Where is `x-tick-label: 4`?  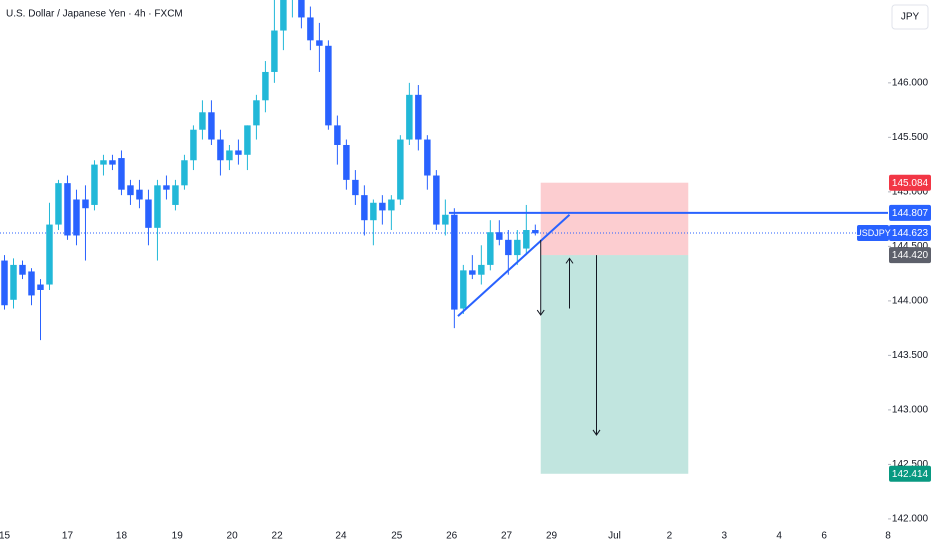 x-tick-label: 4 is located at coordinates (779, 536).